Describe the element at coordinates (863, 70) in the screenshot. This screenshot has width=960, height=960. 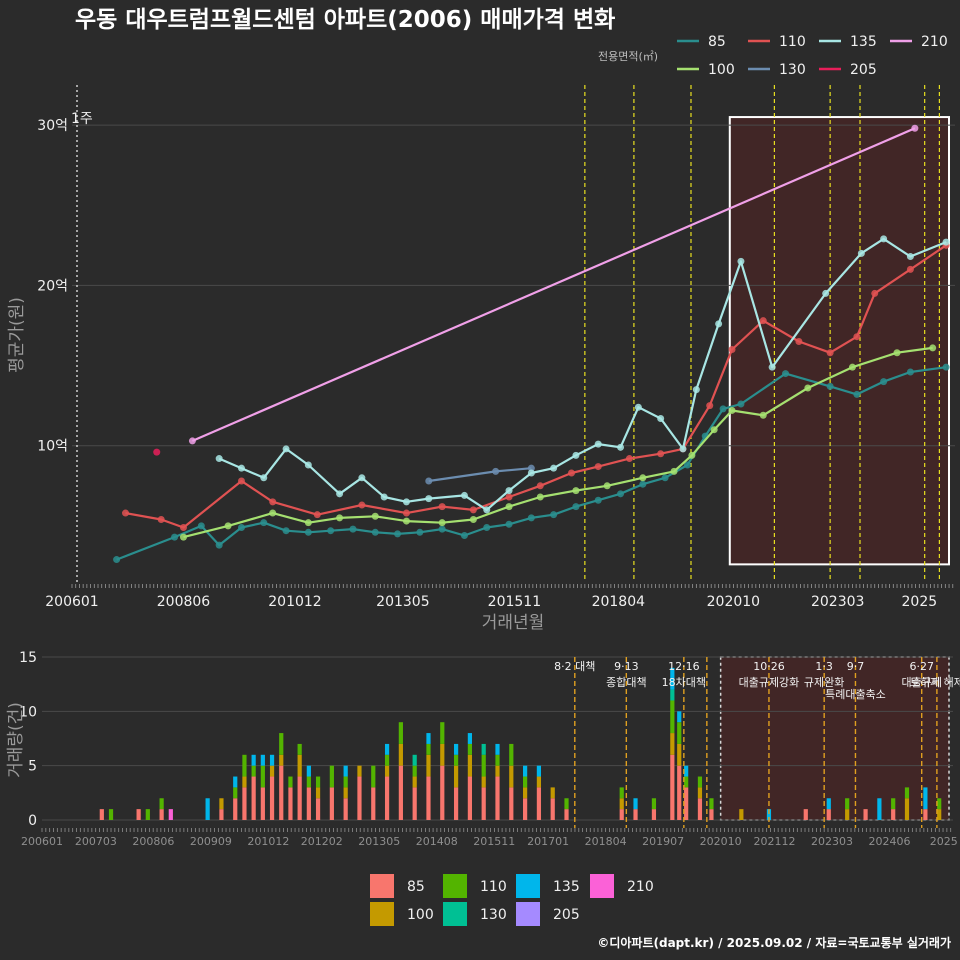
I see `legend-label-205: 205` at that location.